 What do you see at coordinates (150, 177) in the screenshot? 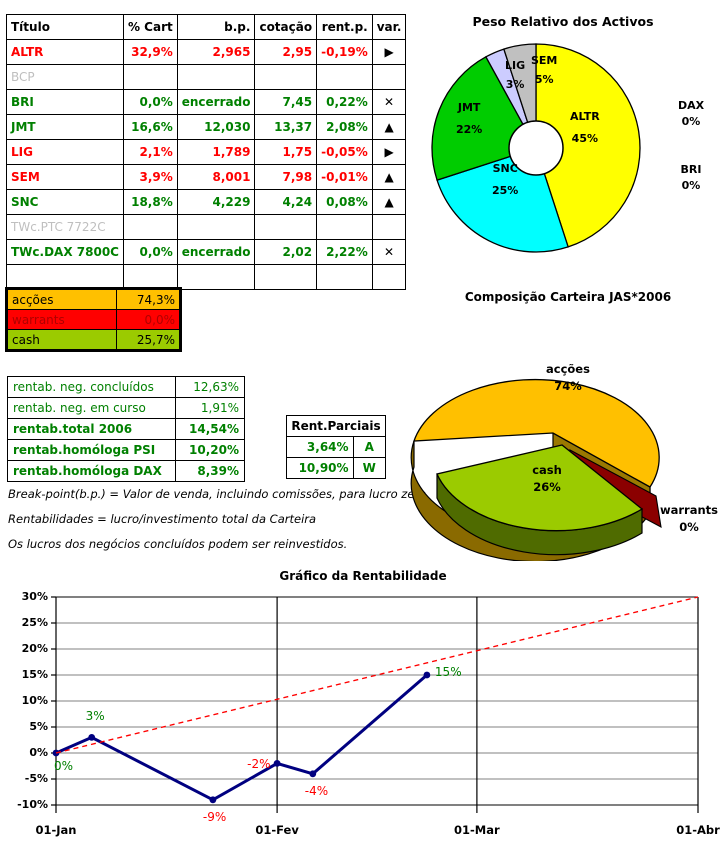
I see `cell-pct-cart: 3,9%` at bounding box center [150, 177].